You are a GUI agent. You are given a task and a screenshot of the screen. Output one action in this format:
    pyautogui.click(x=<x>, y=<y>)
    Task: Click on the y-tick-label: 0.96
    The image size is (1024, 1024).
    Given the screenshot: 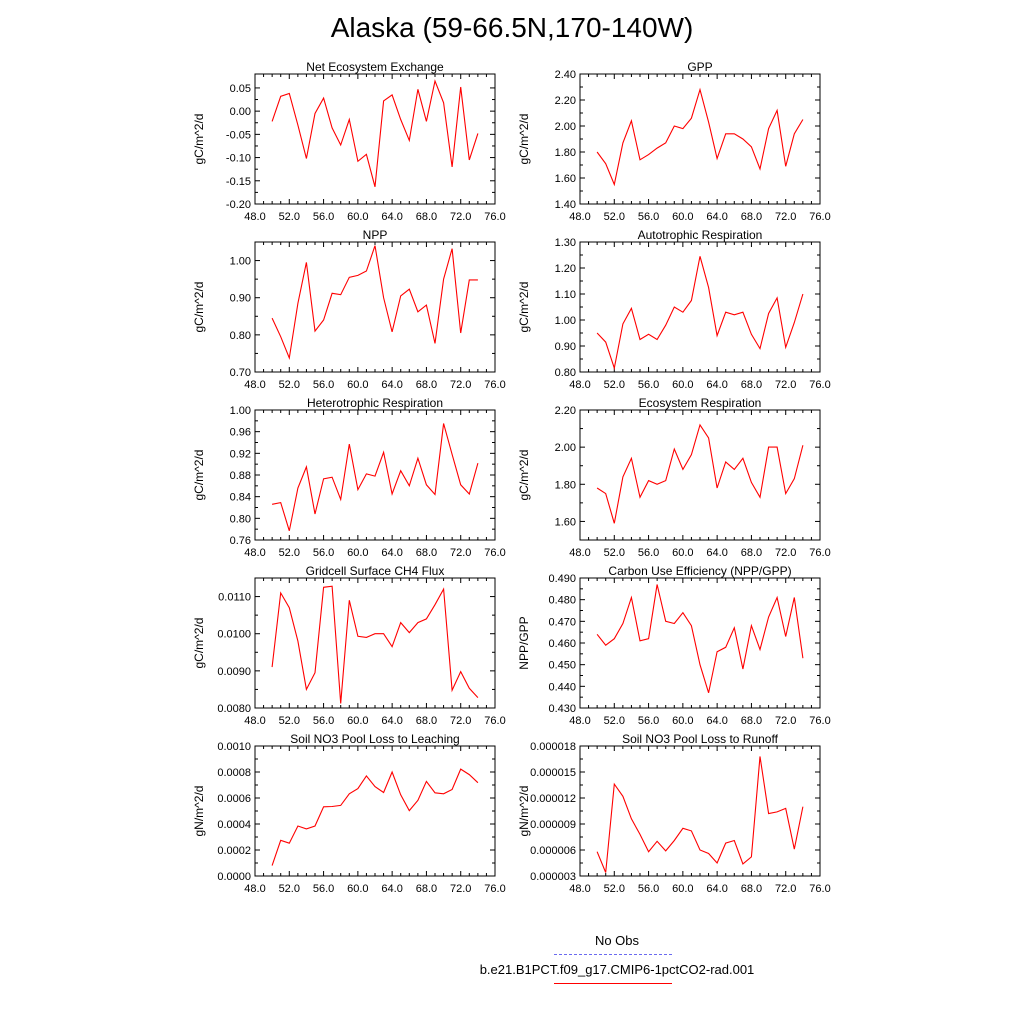 What is the action you would take?
    pyautogui.click(x=240, y=433)
    